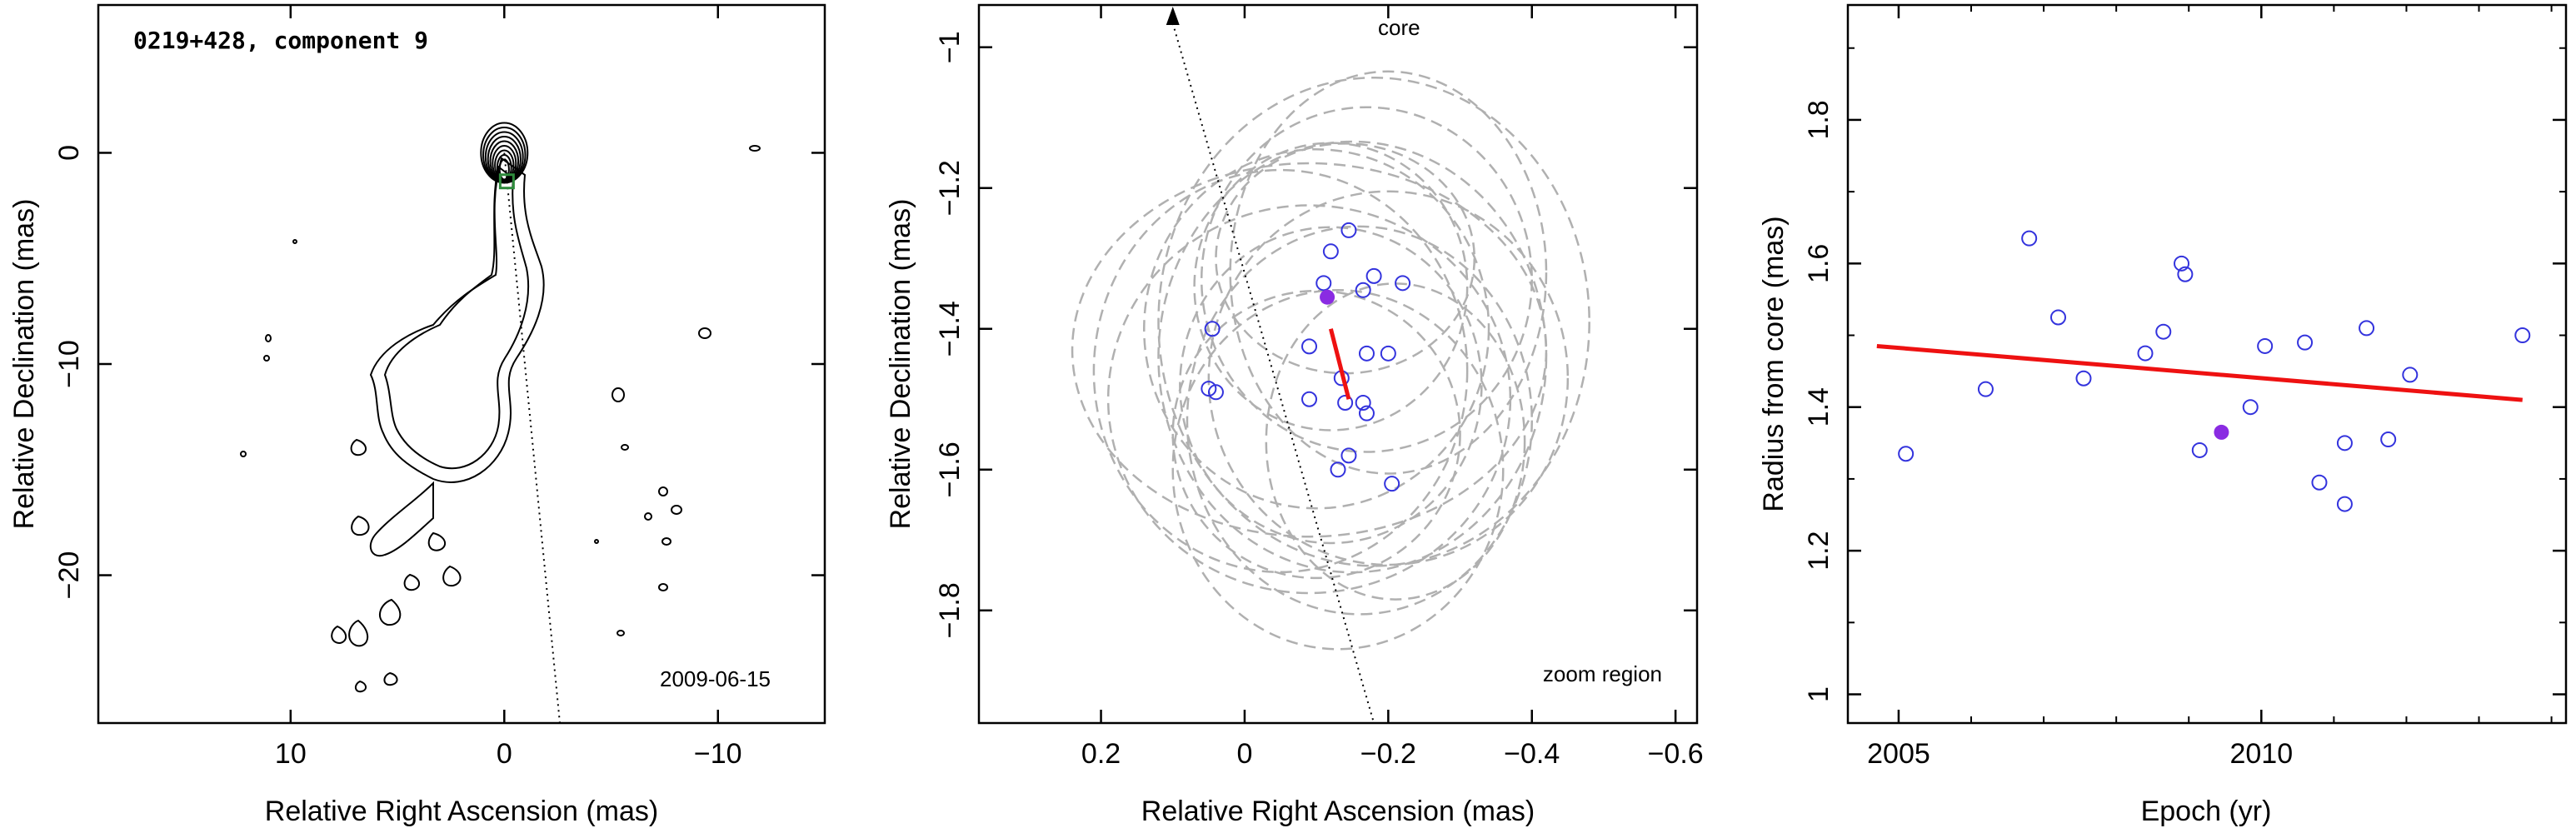 The height and width of the screenshot is (833, 2576). Describe the element at coordinates (950, 469) in the screenshot. I see `y-tick-label: −1.6` at that location.